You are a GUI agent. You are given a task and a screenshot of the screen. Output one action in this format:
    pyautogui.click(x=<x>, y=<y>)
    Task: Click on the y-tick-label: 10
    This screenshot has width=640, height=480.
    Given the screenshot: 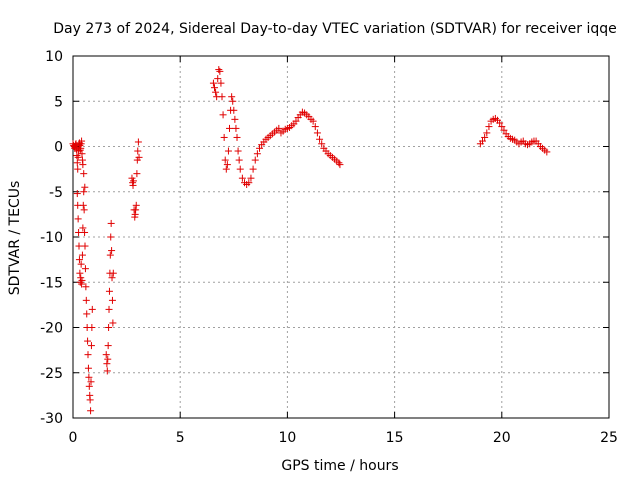 What is the action you would take?
    pyautogui.click(x=54, y=57)
    